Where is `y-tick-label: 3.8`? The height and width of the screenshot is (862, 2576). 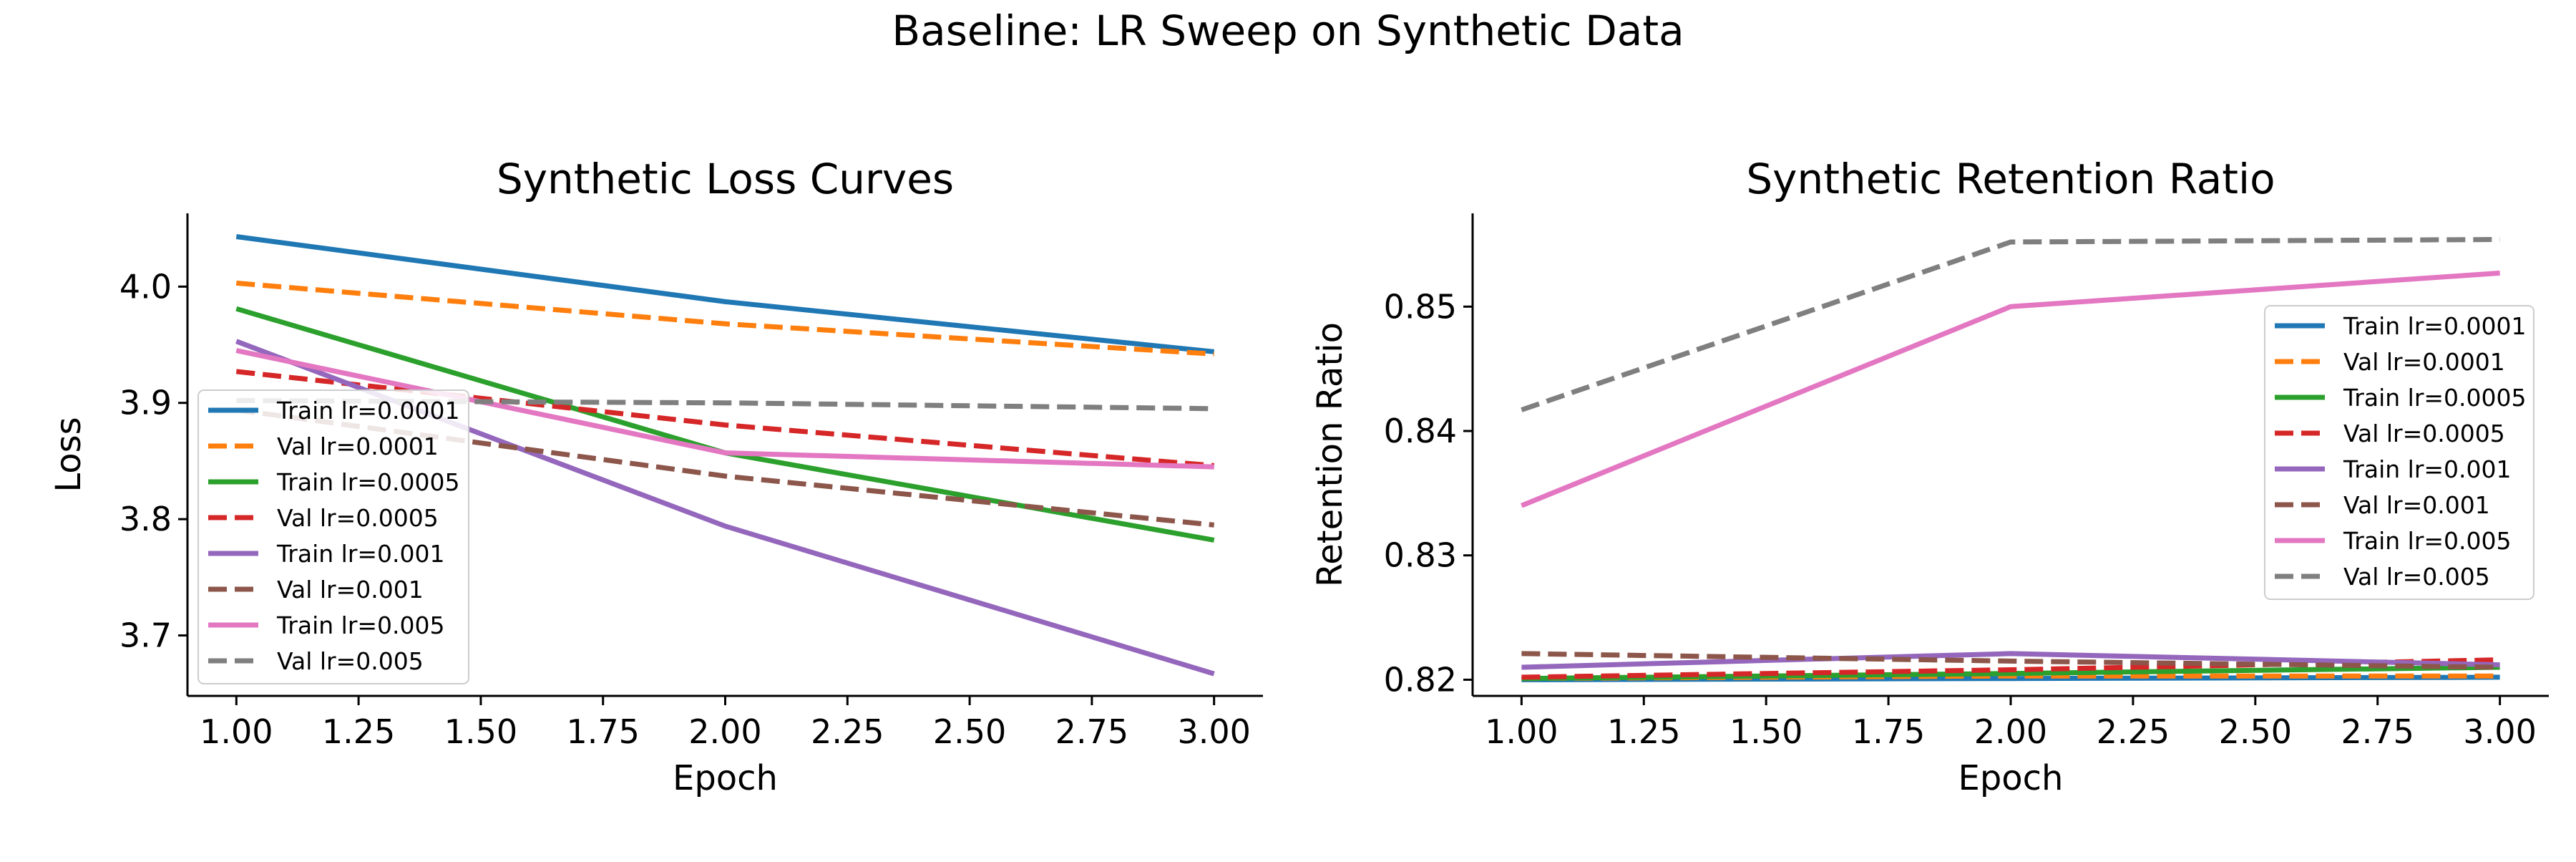 y-tick-label: 3.8 is located at coordinates (145, 519).